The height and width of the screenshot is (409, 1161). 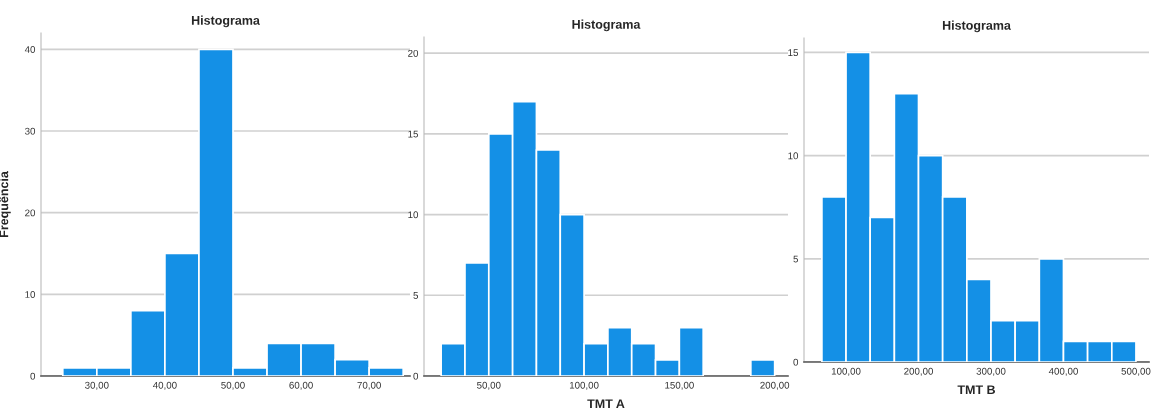 What do you see at coordinates (606, 404) in the screenshot?
I see `x-axis-title: TMT A` at bounding box center [606, 404].